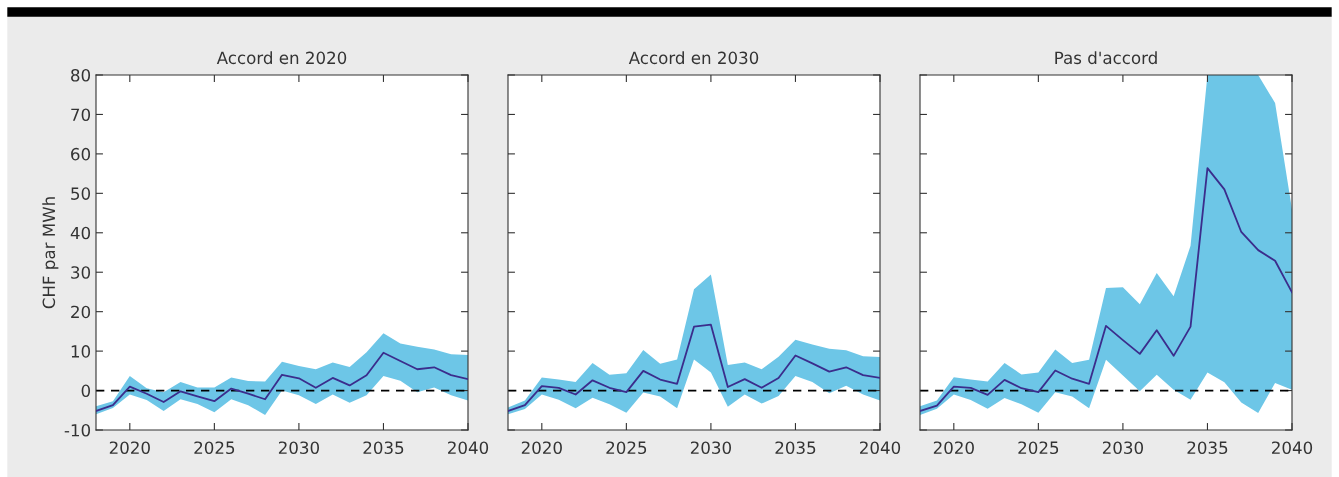 This screenshot has width=1339, height=477. What do you see at coordinates (86, 391) in the screenshot?
I see `y-tick-label: 0` at bounding box center [86, 391].